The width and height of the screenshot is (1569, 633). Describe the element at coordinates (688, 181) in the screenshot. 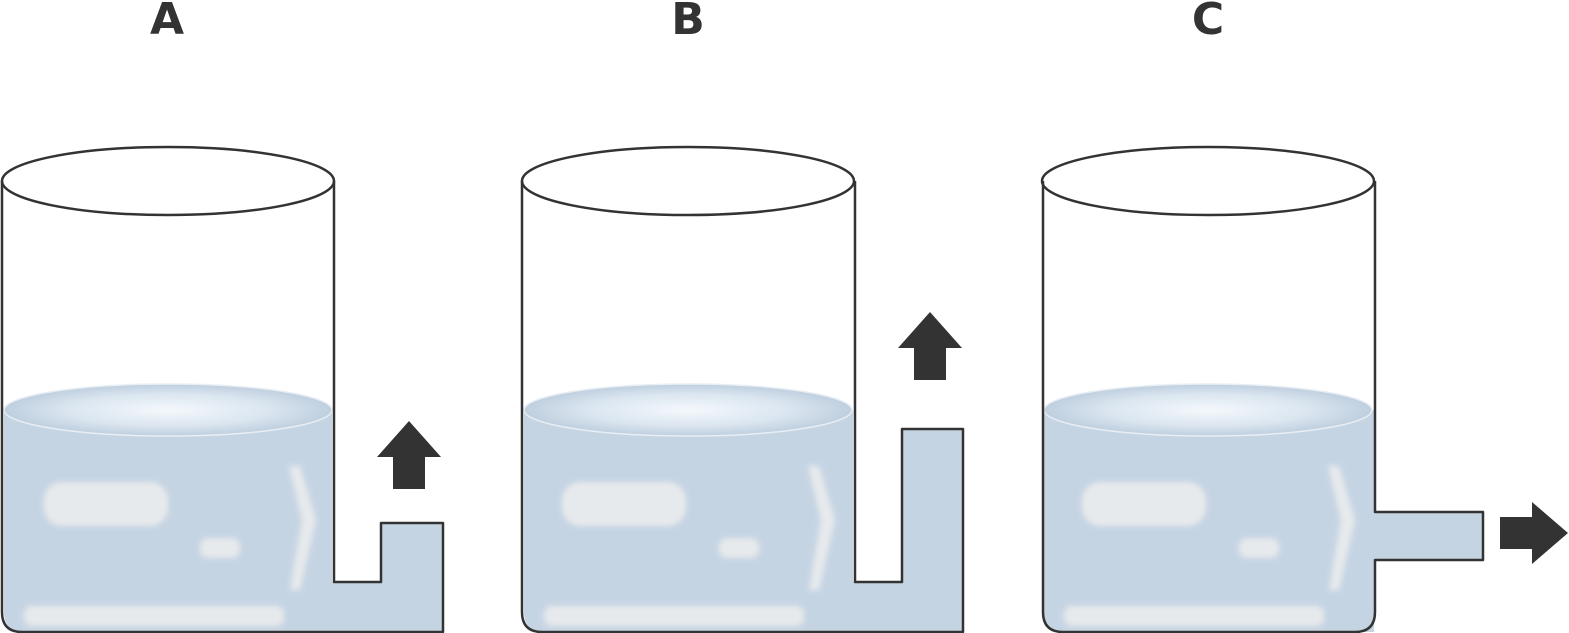

I see `rim-b` at that location.